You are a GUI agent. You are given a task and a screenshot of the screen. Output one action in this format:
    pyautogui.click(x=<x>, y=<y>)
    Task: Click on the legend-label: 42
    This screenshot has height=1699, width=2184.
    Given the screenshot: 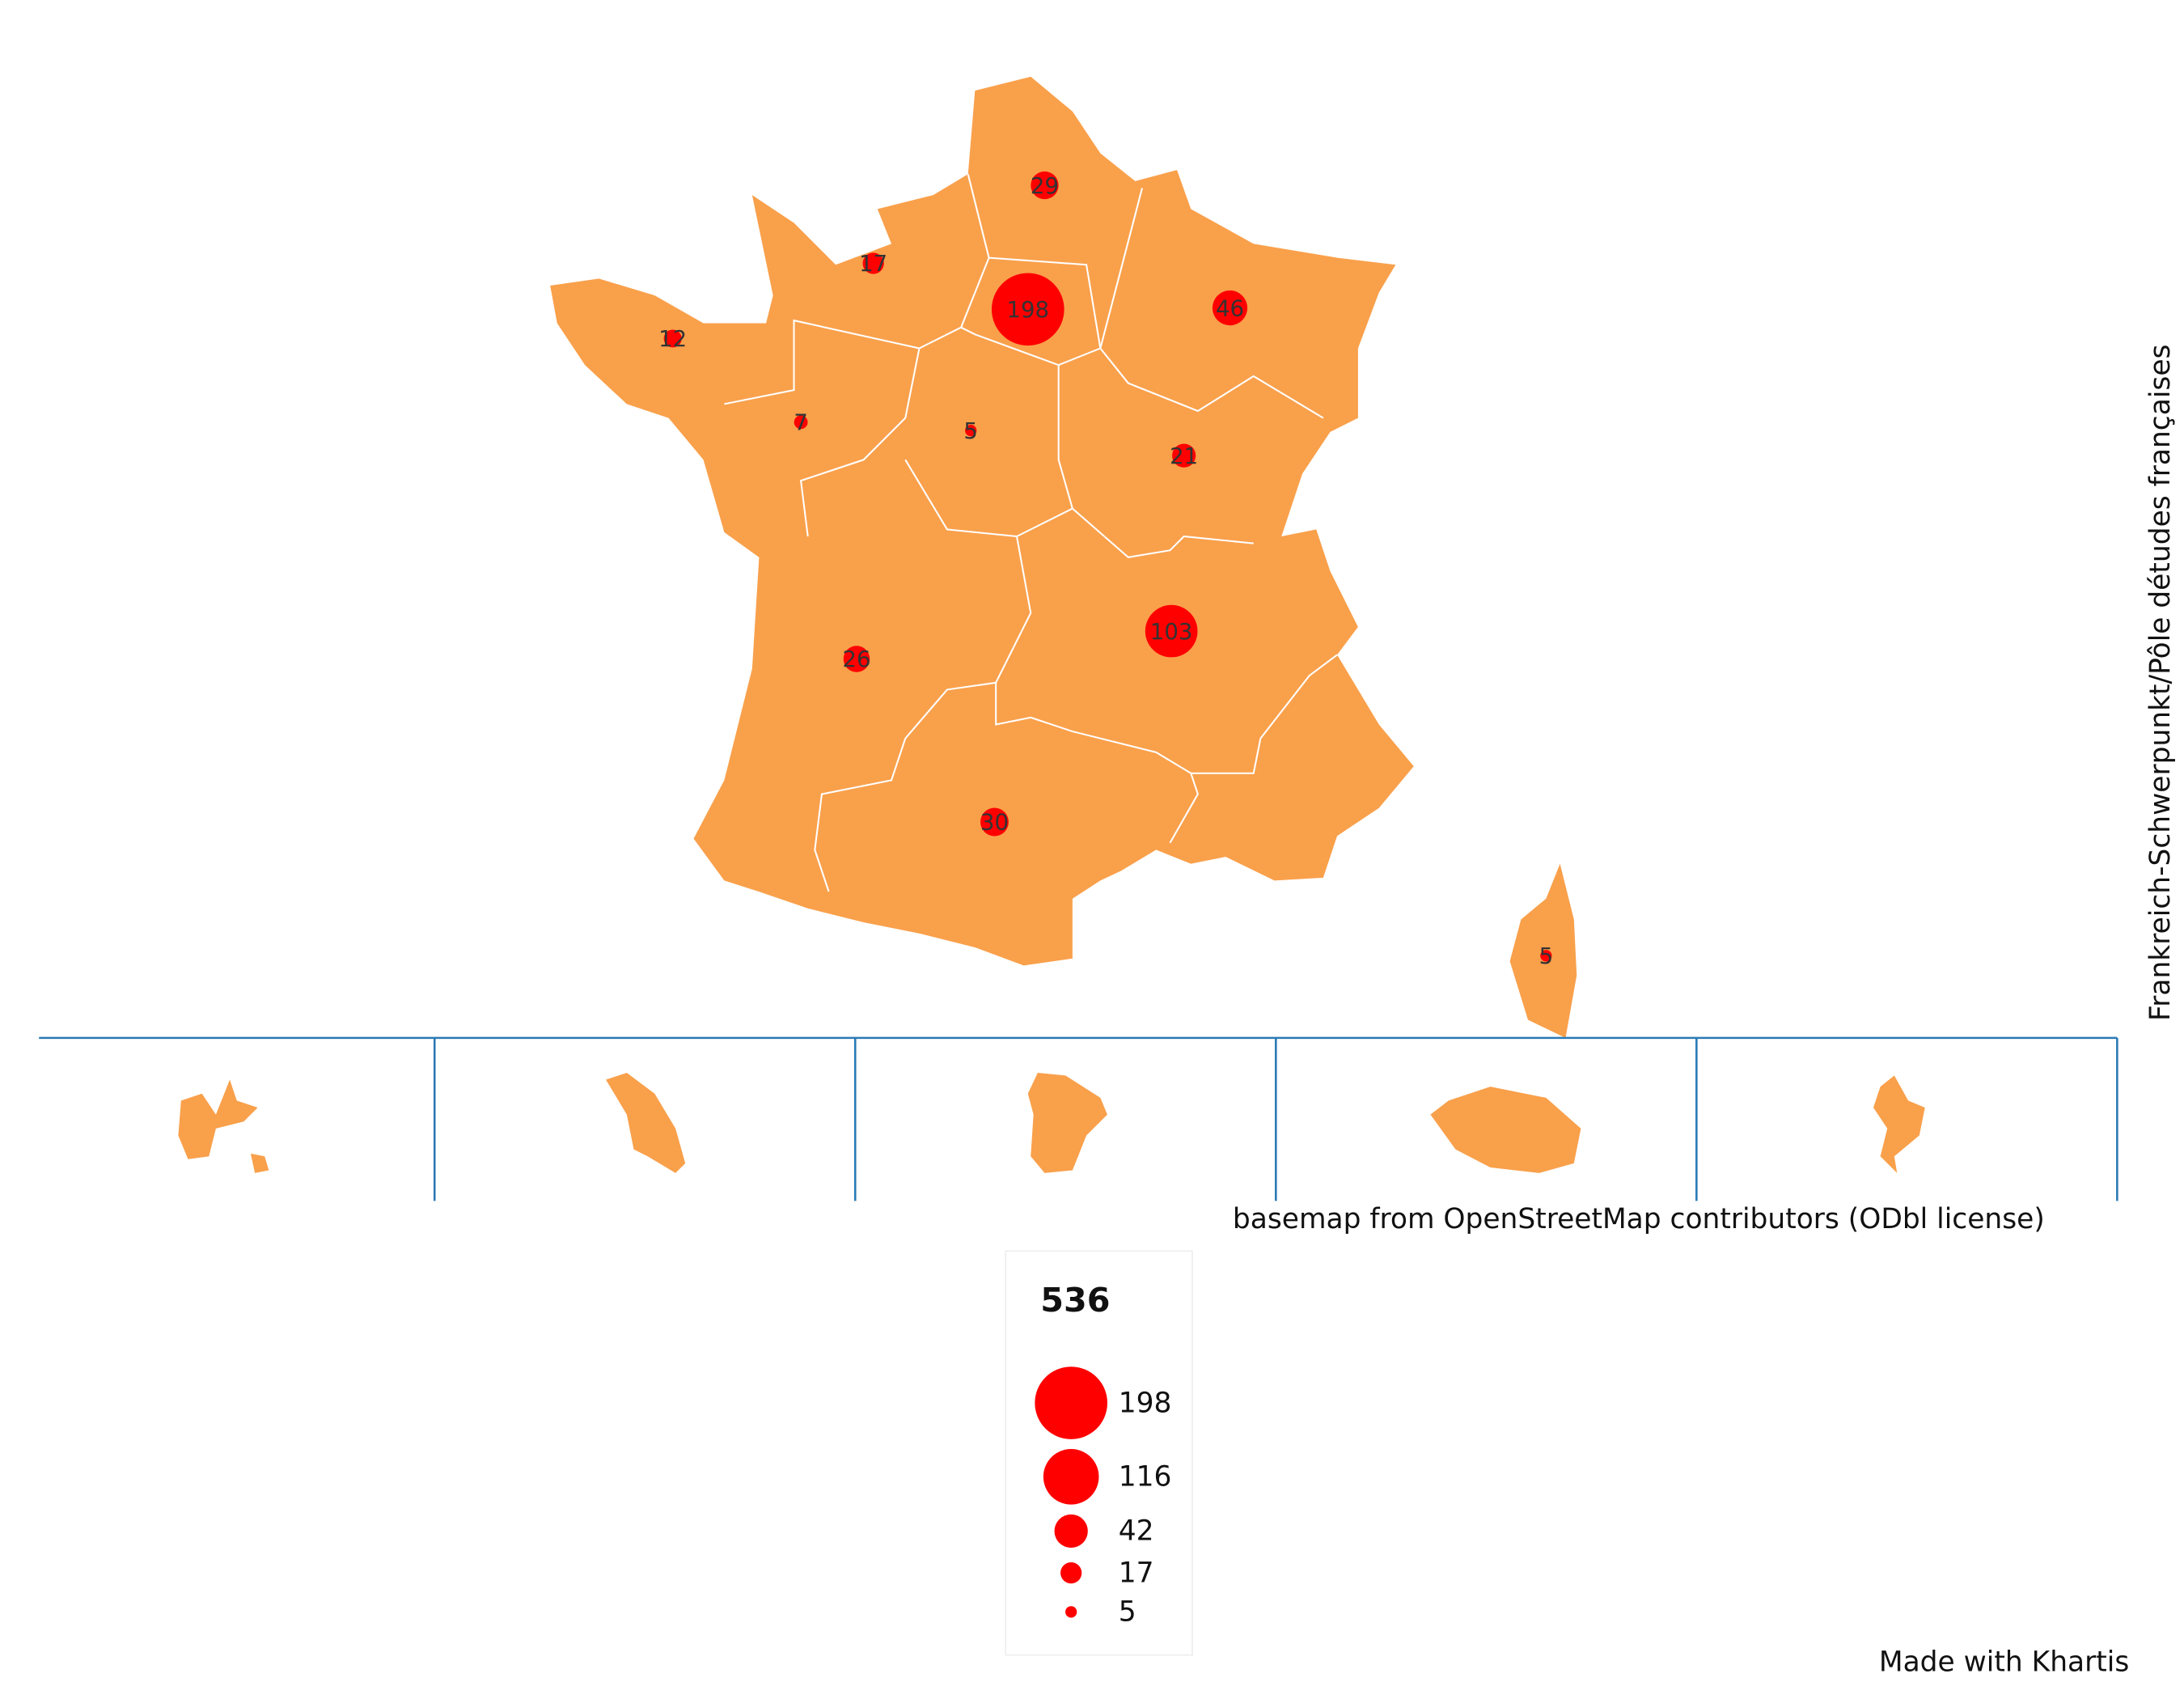 What is the action you would take?
    pyautogui.click(x=1136, y=1531)
    